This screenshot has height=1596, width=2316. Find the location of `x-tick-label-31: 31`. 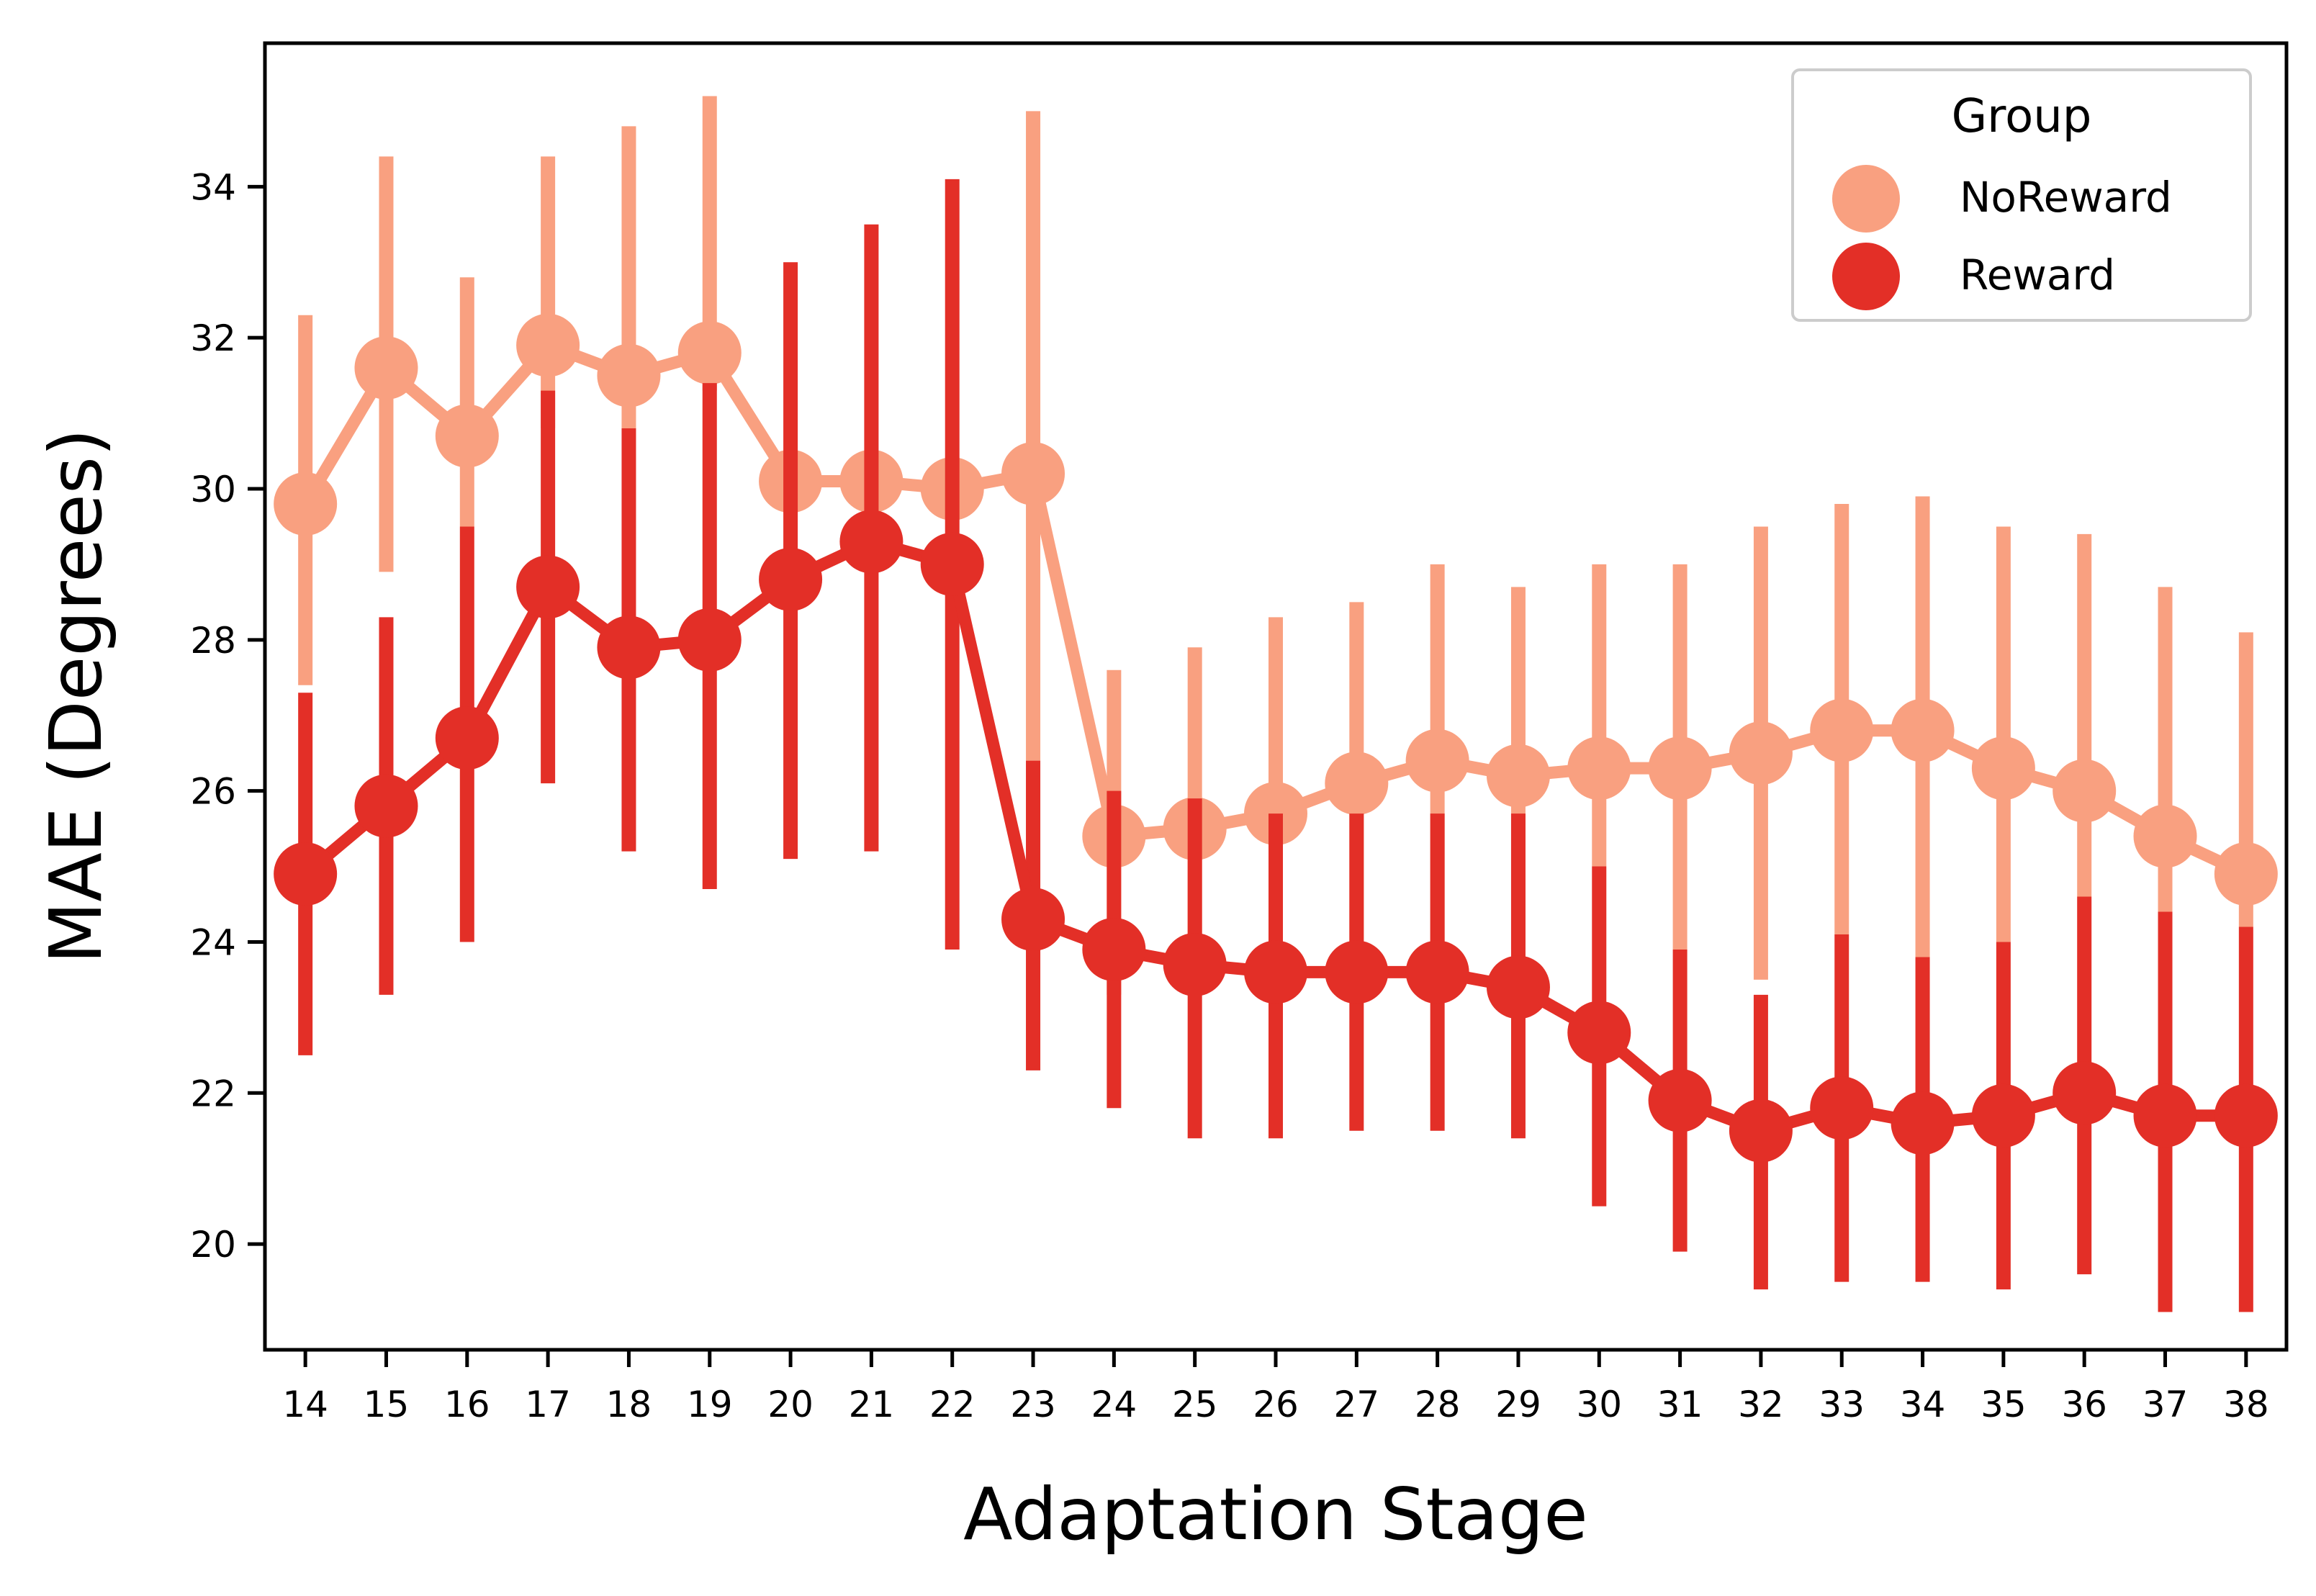

x-tick-label-31: 31 is located at coordinates (1680, 1404).